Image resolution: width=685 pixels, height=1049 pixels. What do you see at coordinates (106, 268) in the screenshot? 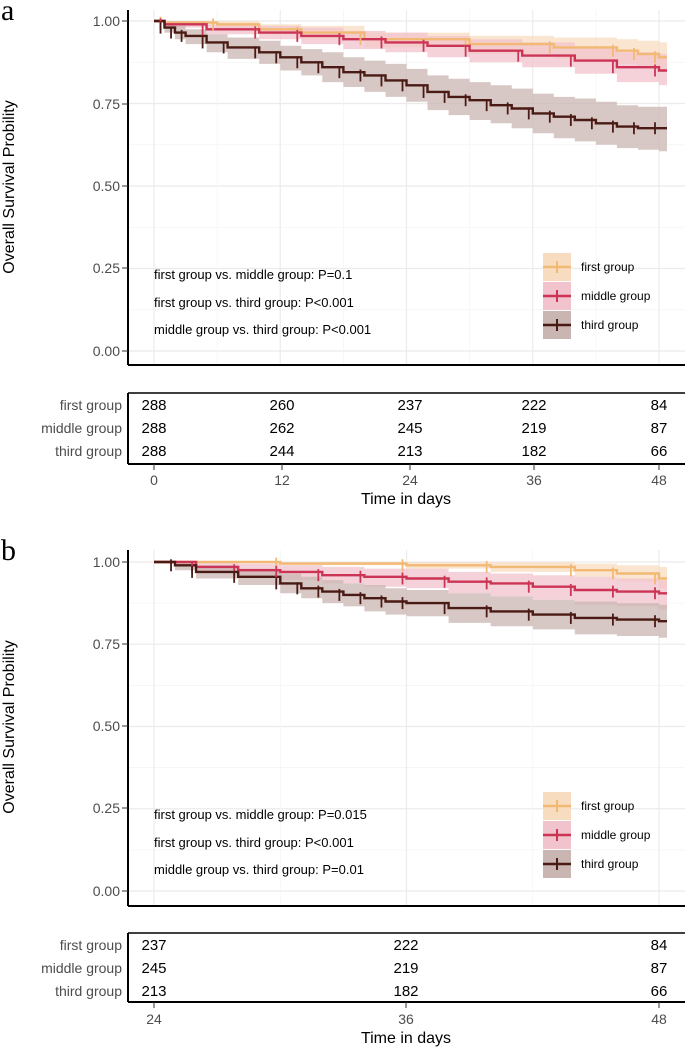
I see `panel-a-ytick-025: 0.25` at bounding box center [106, 268].